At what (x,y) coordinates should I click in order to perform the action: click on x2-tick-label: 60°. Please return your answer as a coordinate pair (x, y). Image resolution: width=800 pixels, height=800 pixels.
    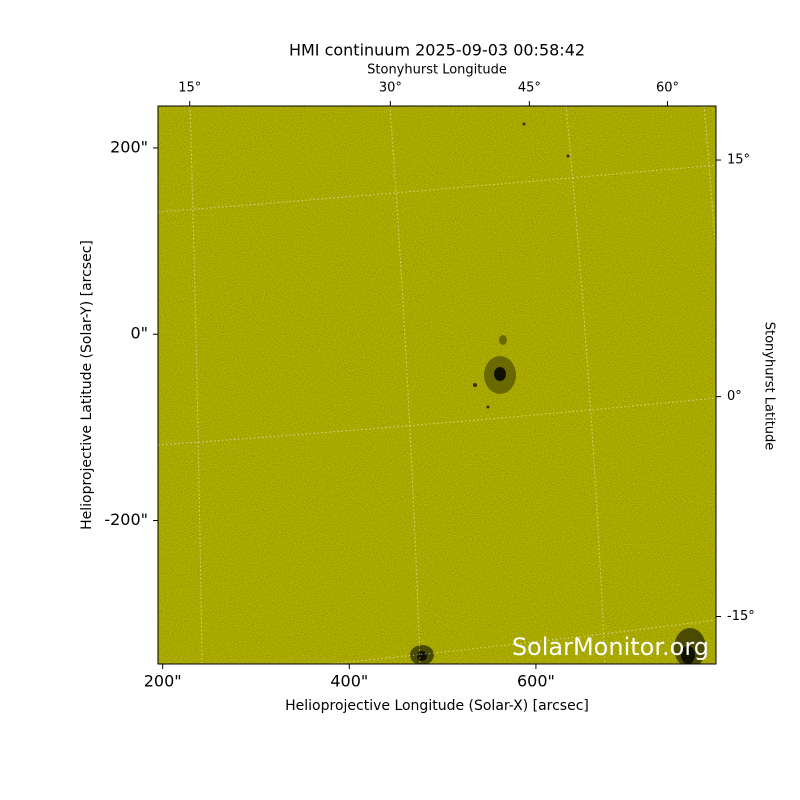
    Looking at the image, I should click on (667, 88).